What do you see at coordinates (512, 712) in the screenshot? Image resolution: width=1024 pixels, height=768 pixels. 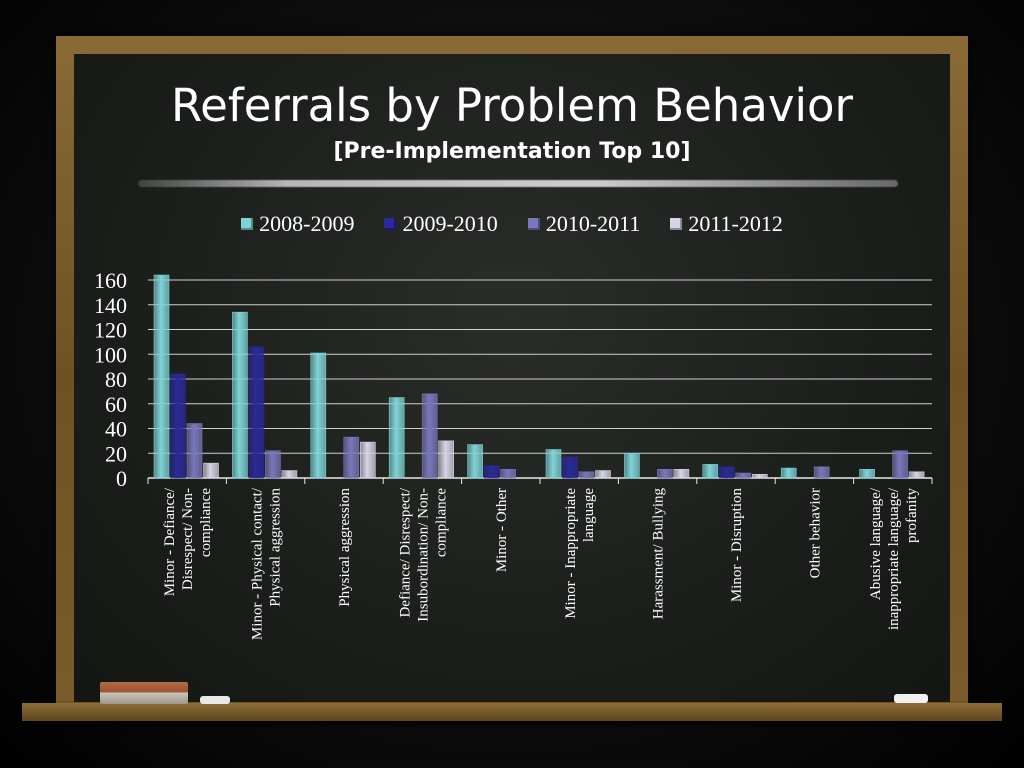 I see `chalk-ledge` at bounding box center [512, 712].